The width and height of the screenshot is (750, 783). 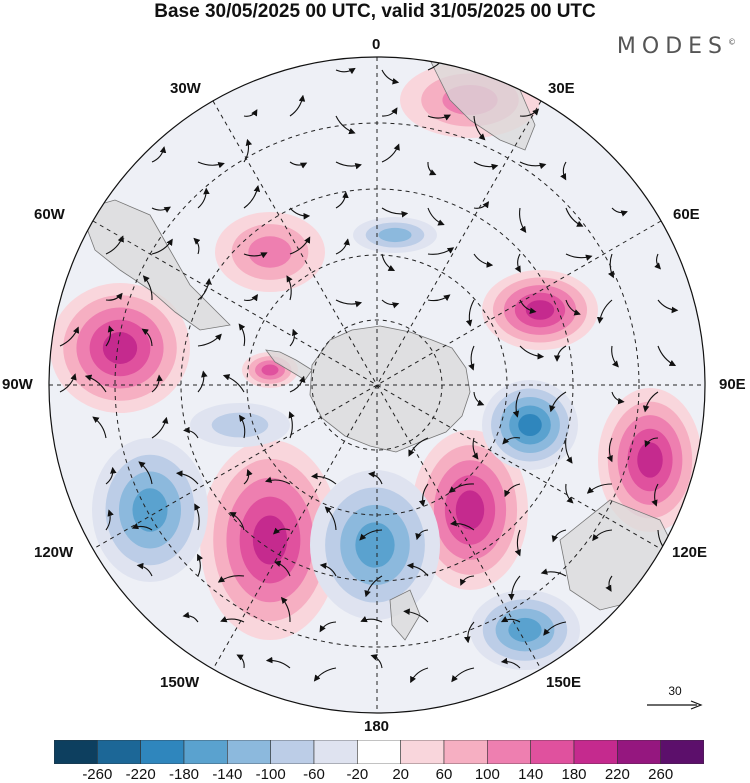 What do you see at coordinates (97, 774) in the screenshot?
I see `colorbar-tick-label: -260` at bounding box center [97, 774].